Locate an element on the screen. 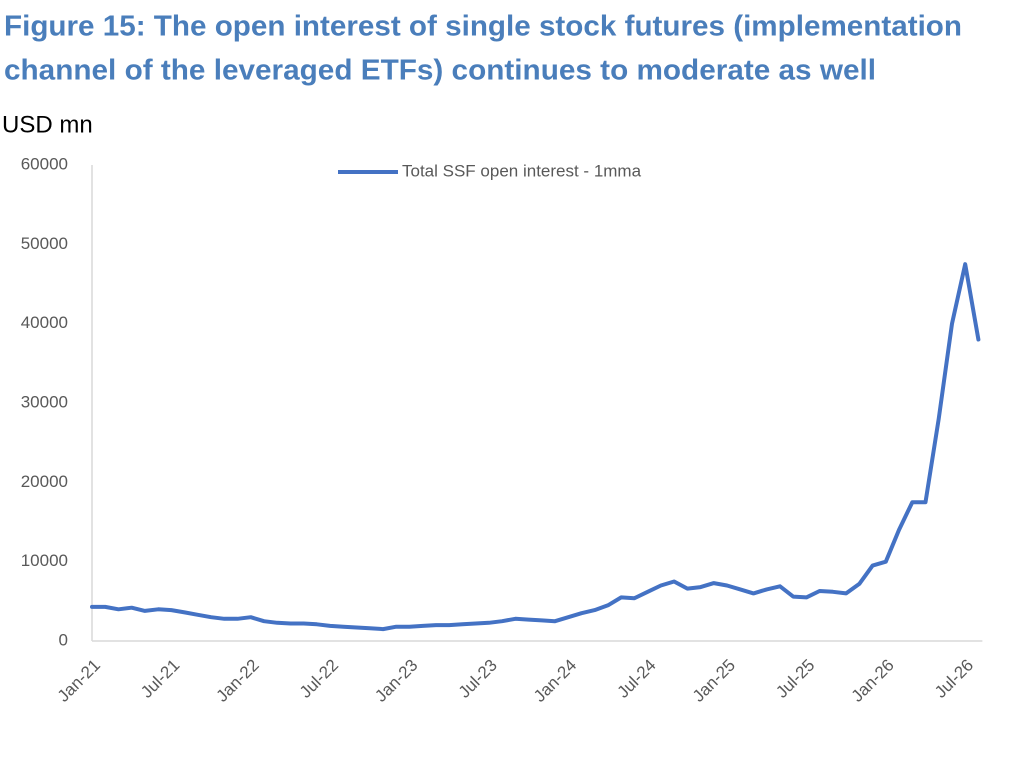 This screenshot has width=1014, height=769. y-tick-label: 60000 is located at coordinates (44, 163).